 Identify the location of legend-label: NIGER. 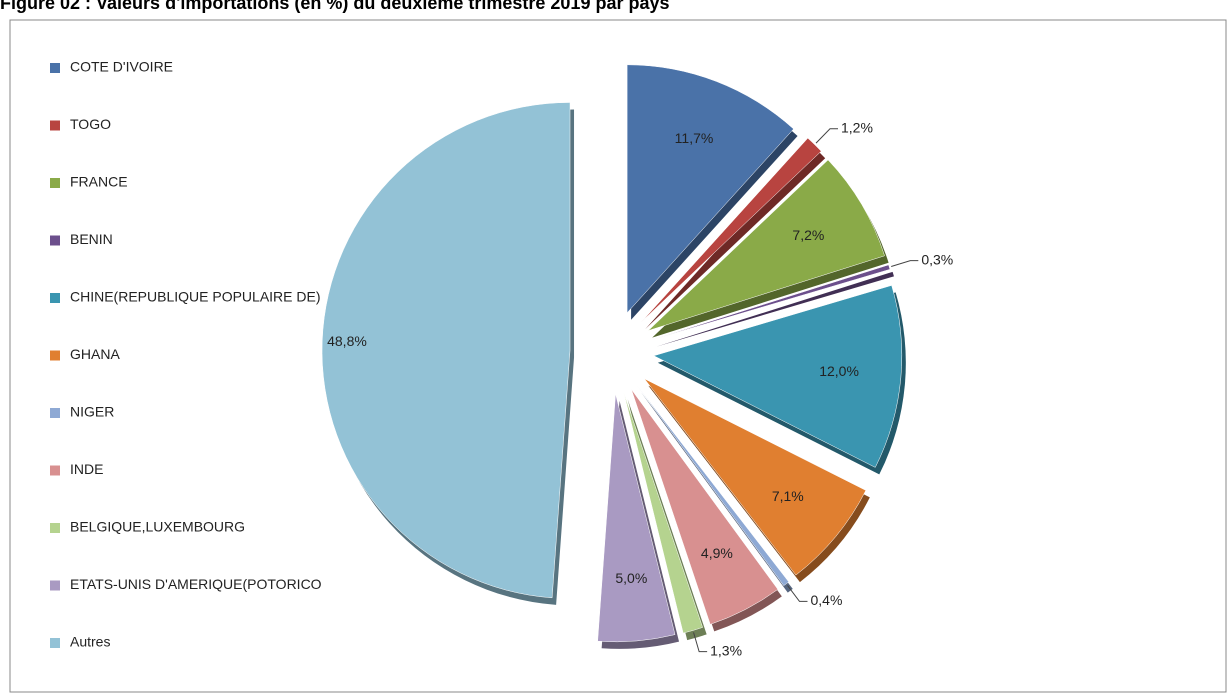
(92, 412).